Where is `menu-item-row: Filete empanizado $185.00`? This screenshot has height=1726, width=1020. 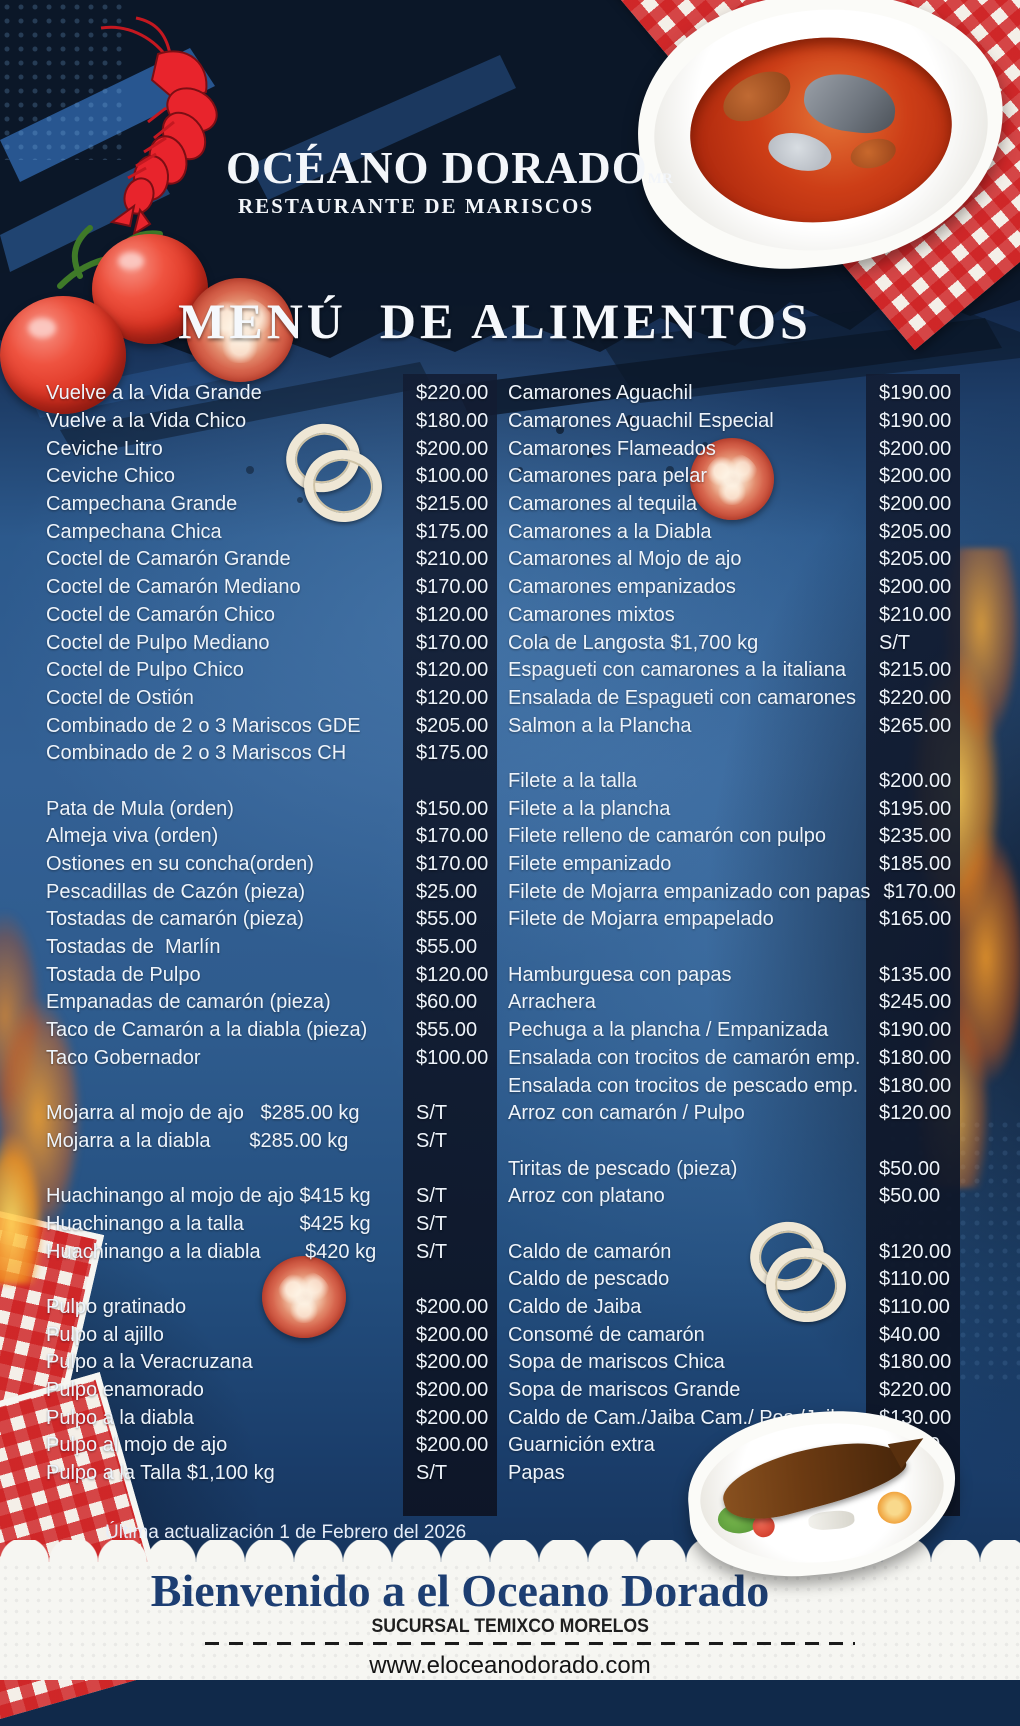 menu-item-row: Filete empanizado $185.00 is located at coordinates (734, 865).